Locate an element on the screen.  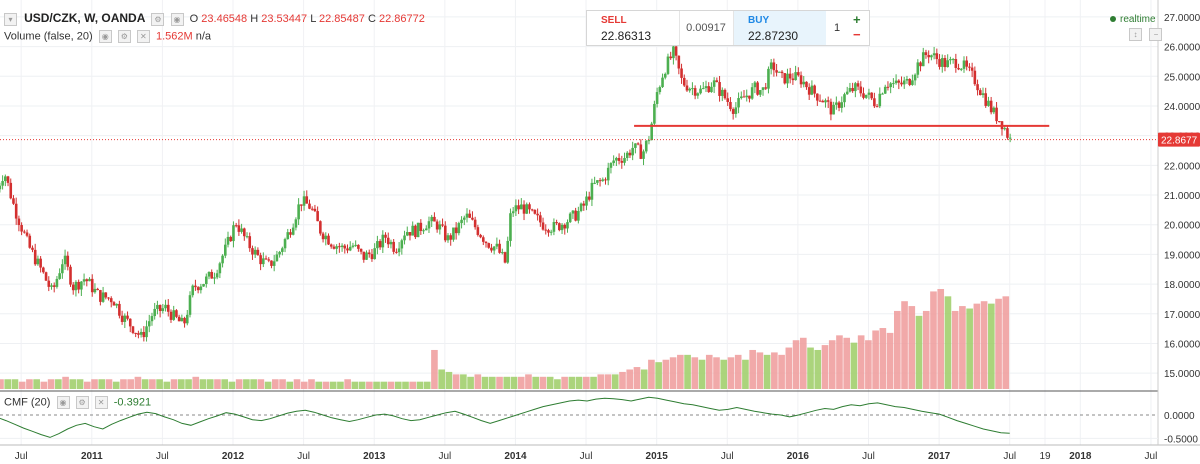
visibility-icon: ◉ is located at coordinates (177, 19).